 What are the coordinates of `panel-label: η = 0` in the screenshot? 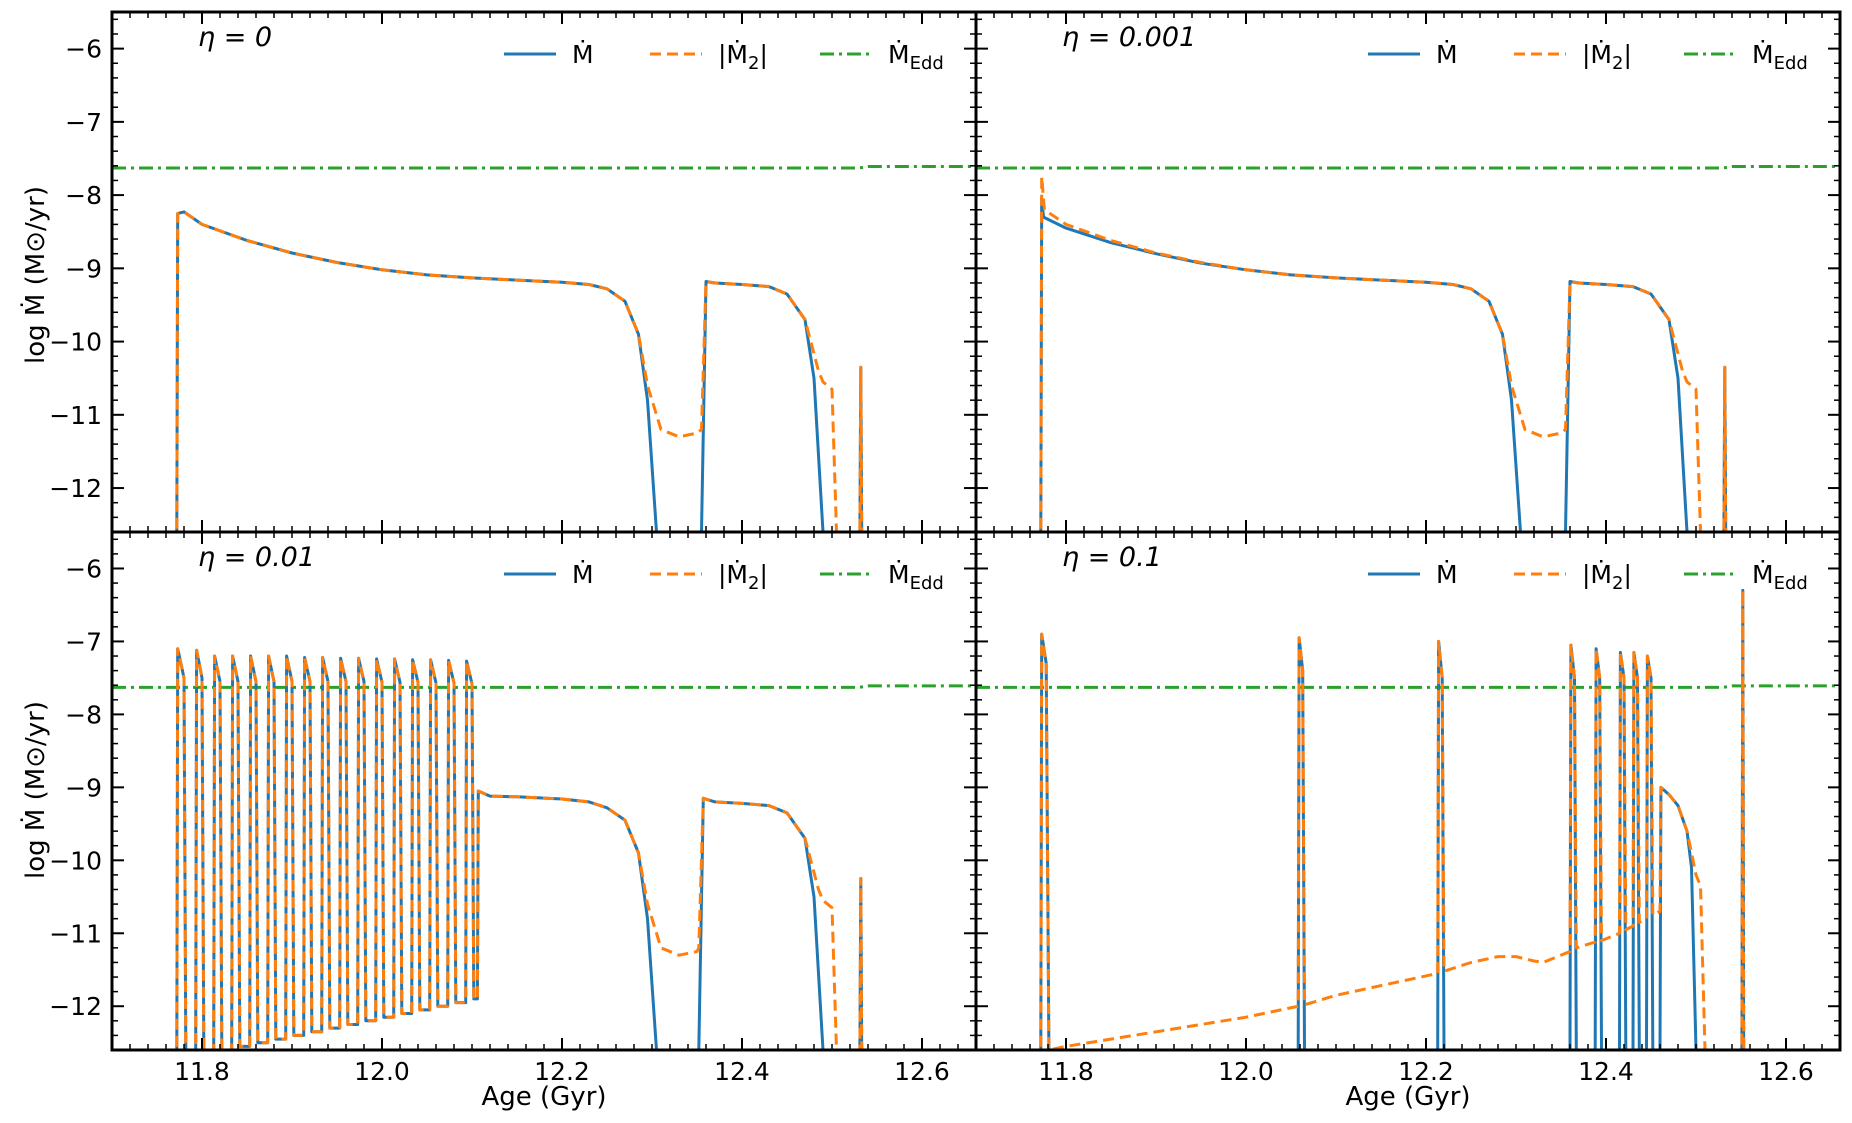 It's located at (235, 37).